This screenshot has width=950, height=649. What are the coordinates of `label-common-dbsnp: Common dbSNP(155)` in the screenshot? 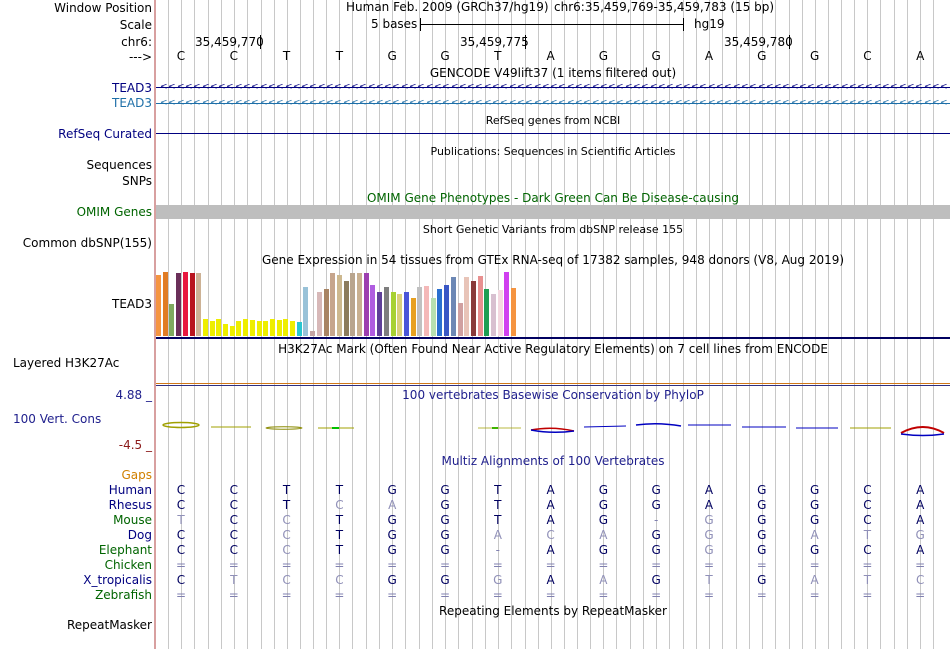 It's located at (87, 243).